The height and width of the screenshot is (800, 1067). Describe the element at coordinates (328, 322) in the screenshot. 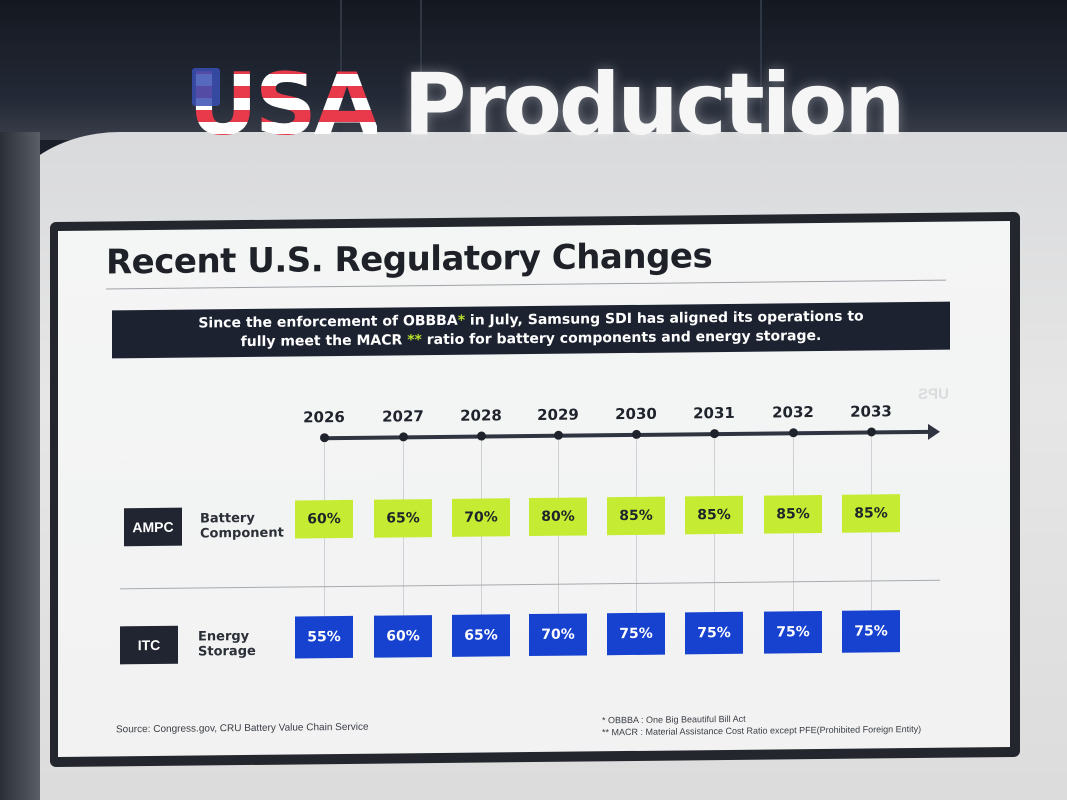

I see `banner-text: Since the enforcement of OBBBA` at that location.